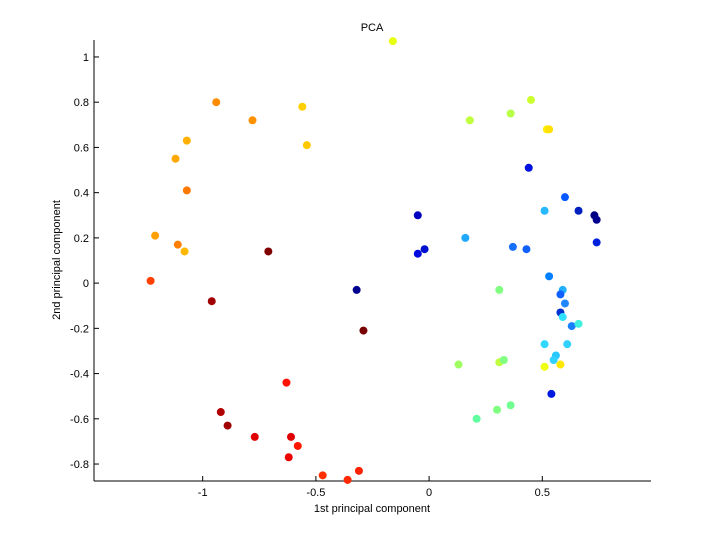  I want to click on y-tick-label: 0, so click(86, 284).